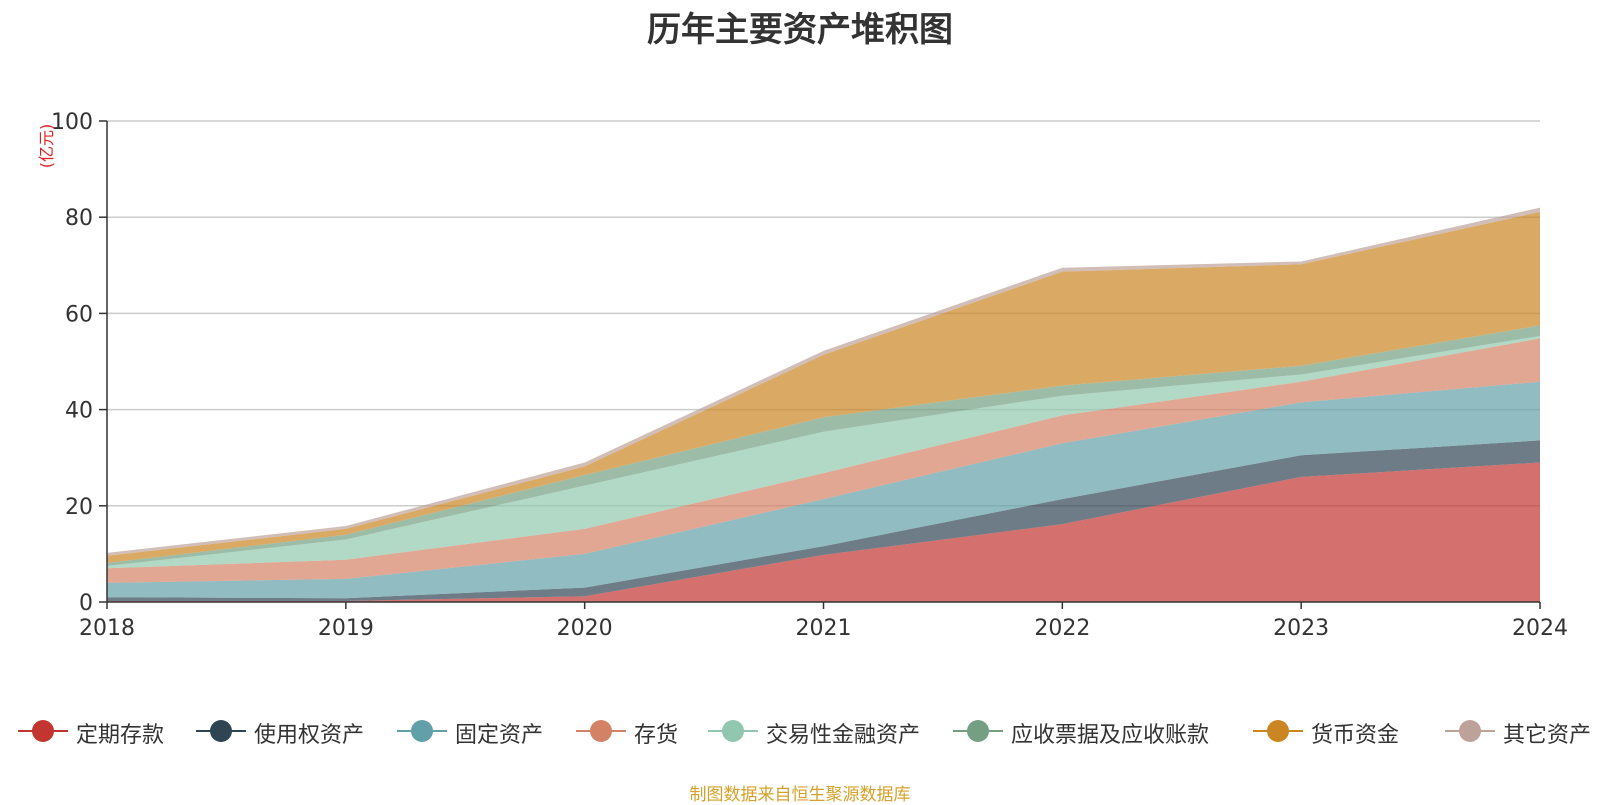 The width and height of the screenshot is (1600, 805). Describe the element at coordinates (1062, 628) in the screenshot. I see `x-tick-label: 2022` at that location.